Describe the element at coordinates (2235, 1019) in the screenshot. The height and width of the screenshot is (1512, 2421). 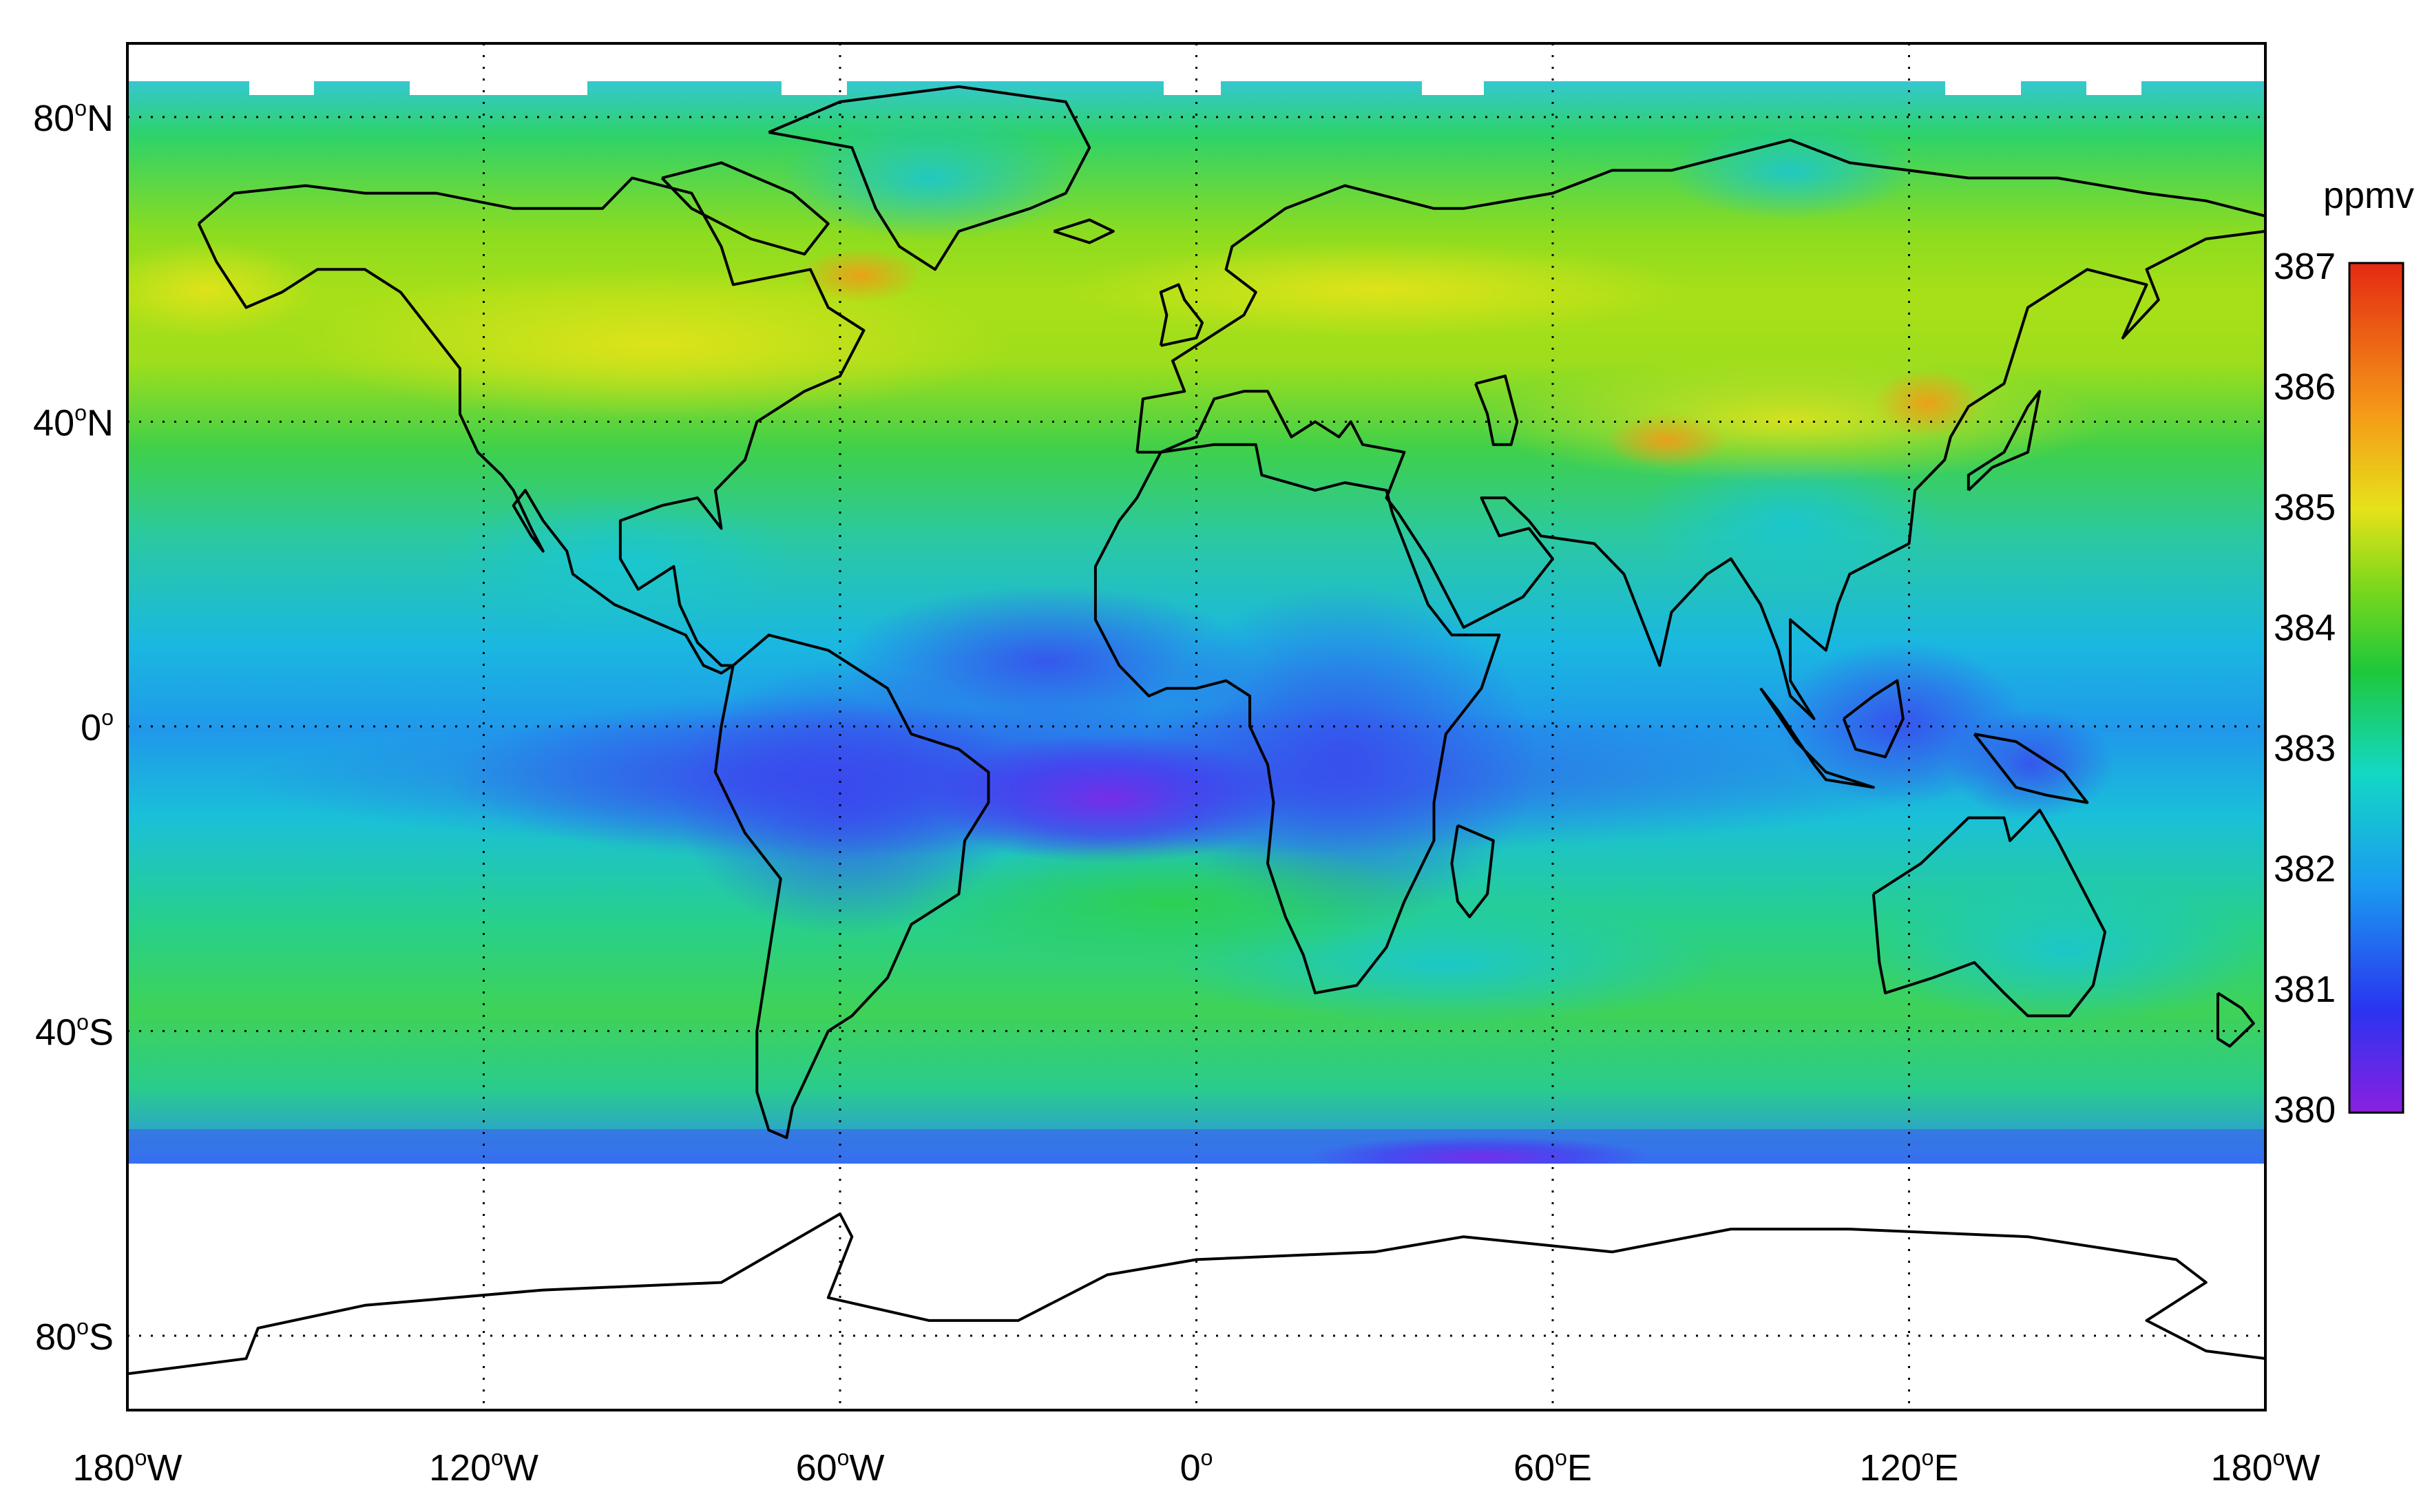
I see `new-zealand-coastline` at that location.